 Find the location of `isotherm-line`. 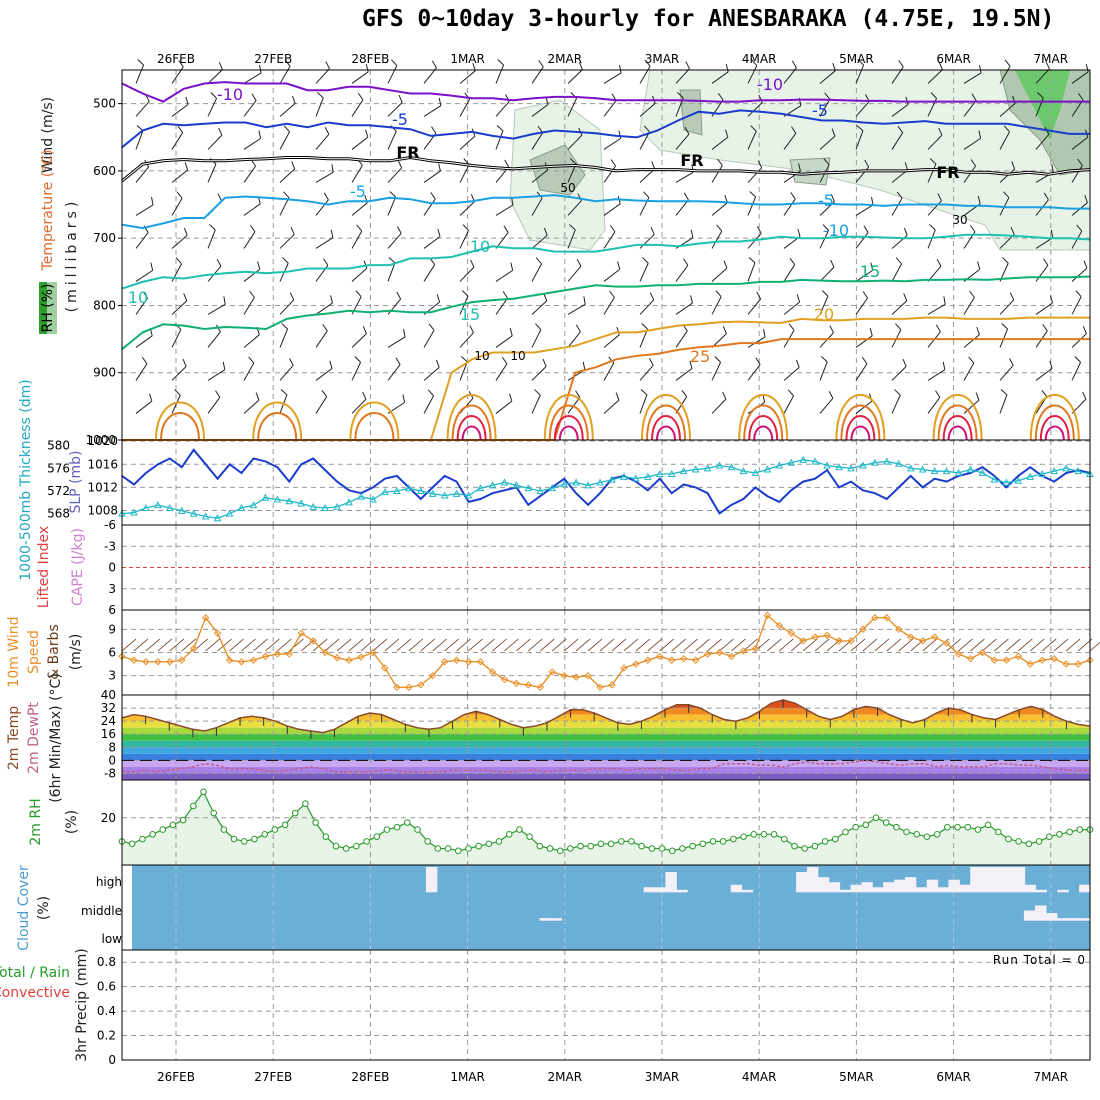

isotherm-line is located at coordinates (606, 378).